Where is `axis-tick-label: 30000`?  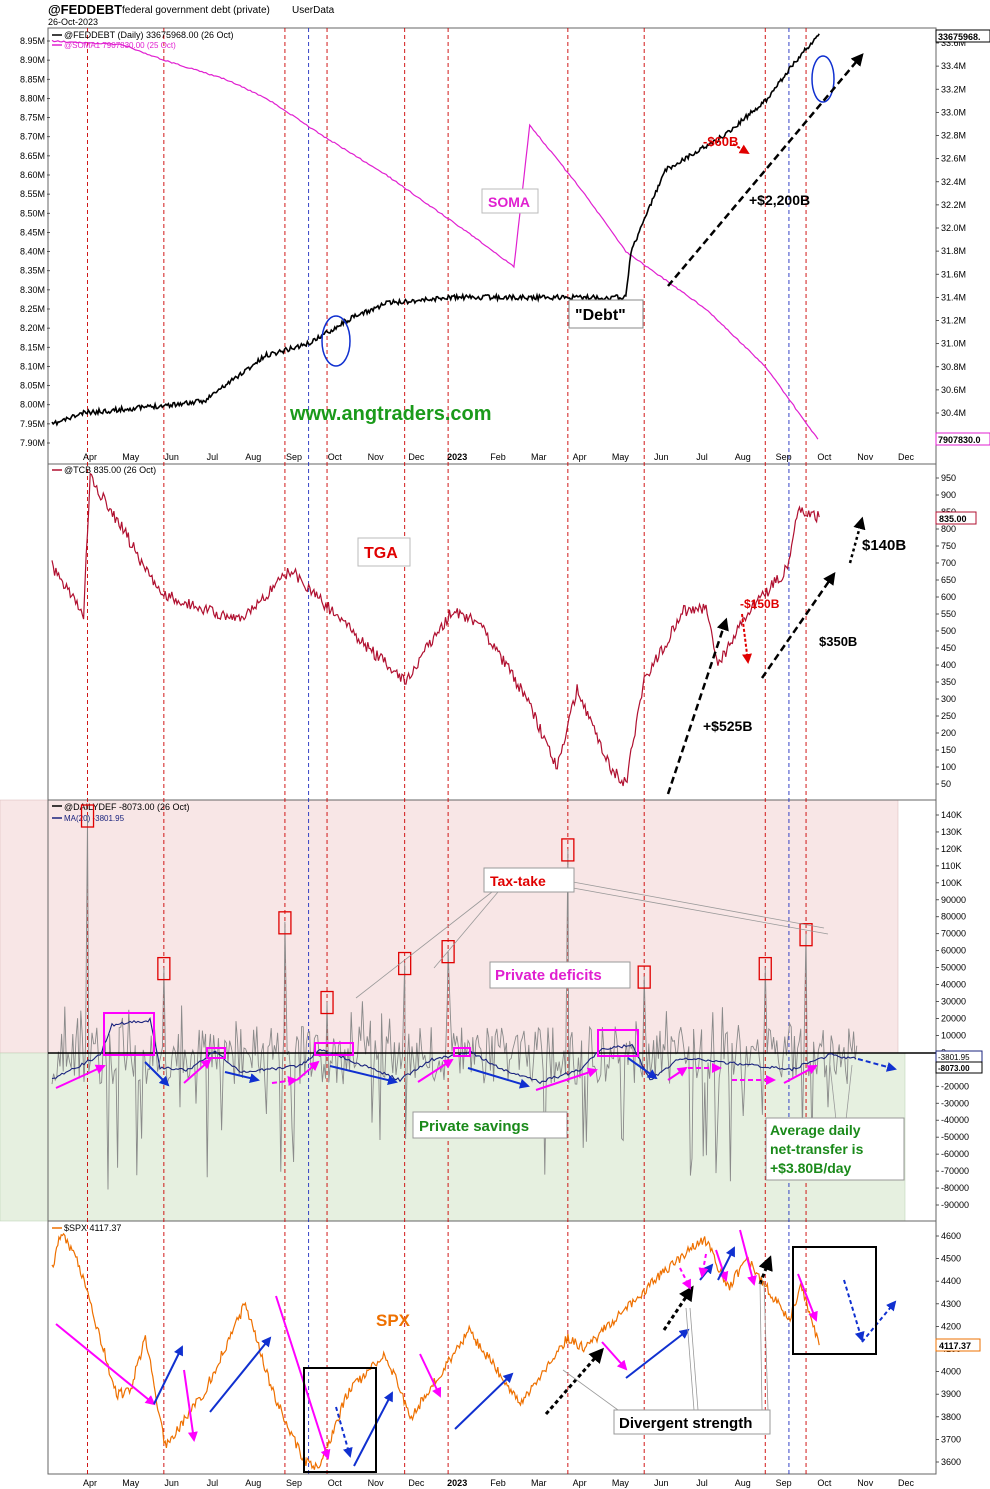
axis-tick-label: 30000 is located at coordinates (953, 1002).